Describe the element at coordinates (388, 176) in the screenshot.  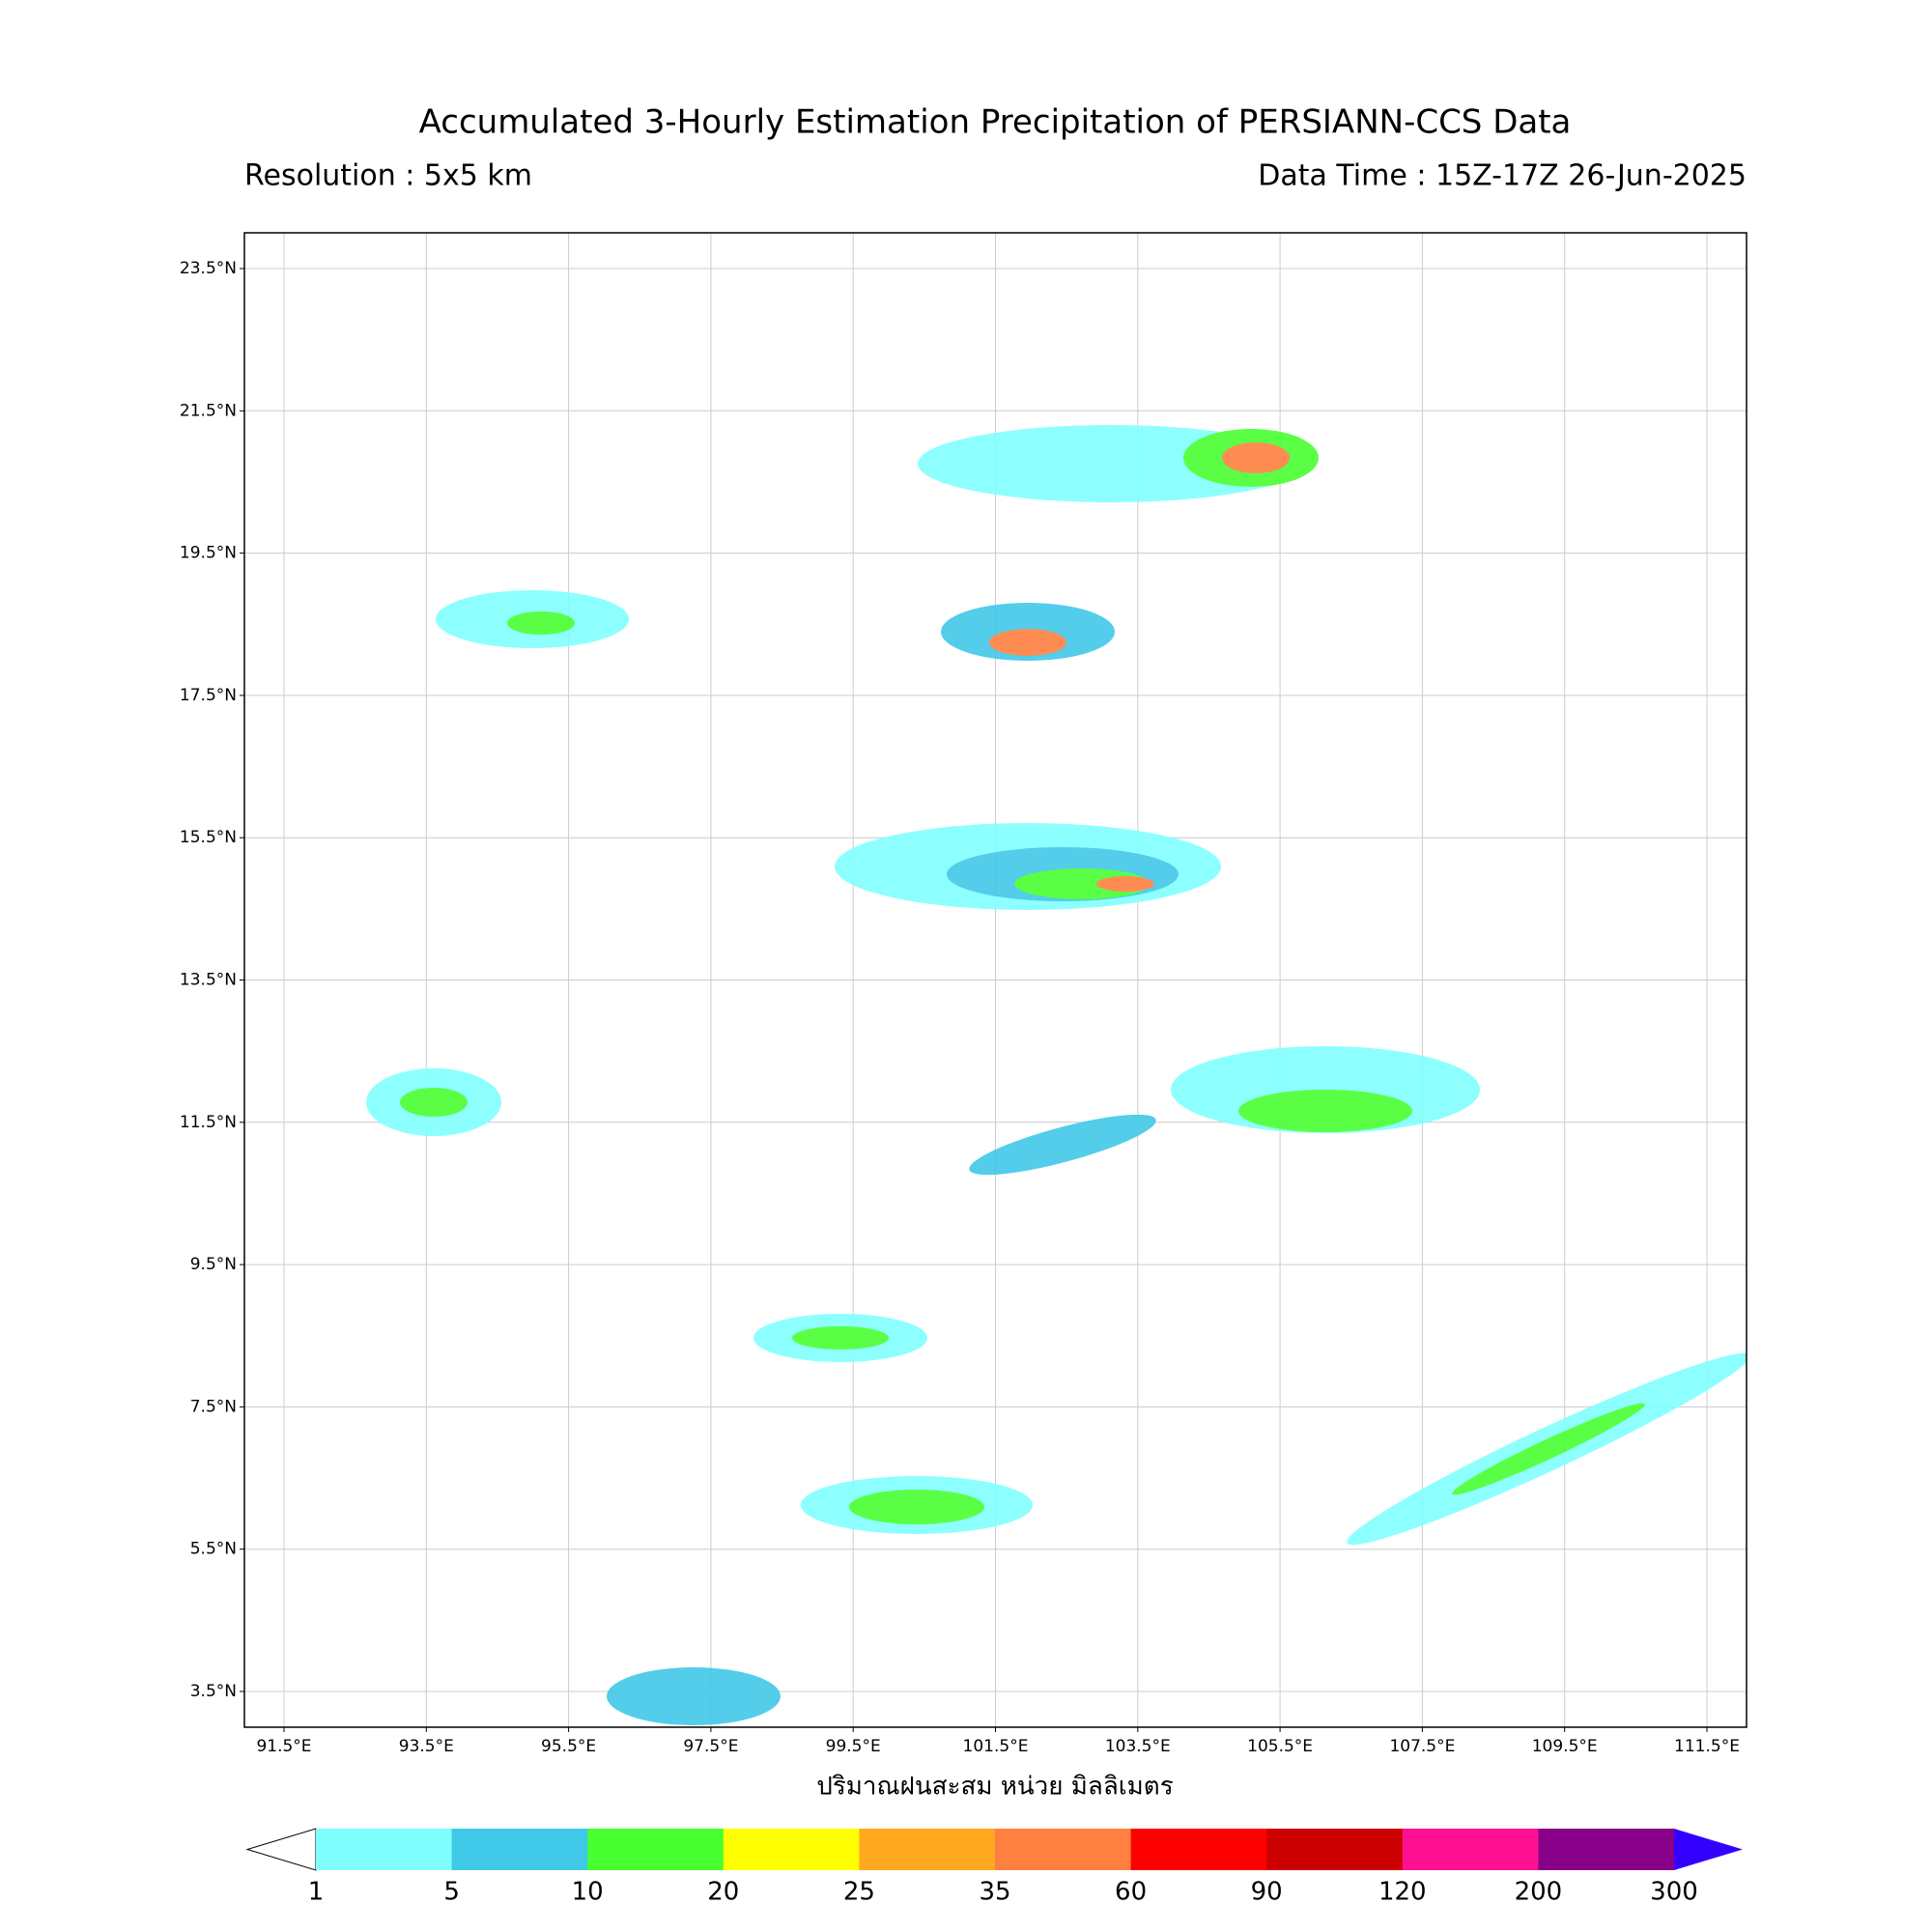
I see `resolution: Resolution : 5x5 km` at that location.